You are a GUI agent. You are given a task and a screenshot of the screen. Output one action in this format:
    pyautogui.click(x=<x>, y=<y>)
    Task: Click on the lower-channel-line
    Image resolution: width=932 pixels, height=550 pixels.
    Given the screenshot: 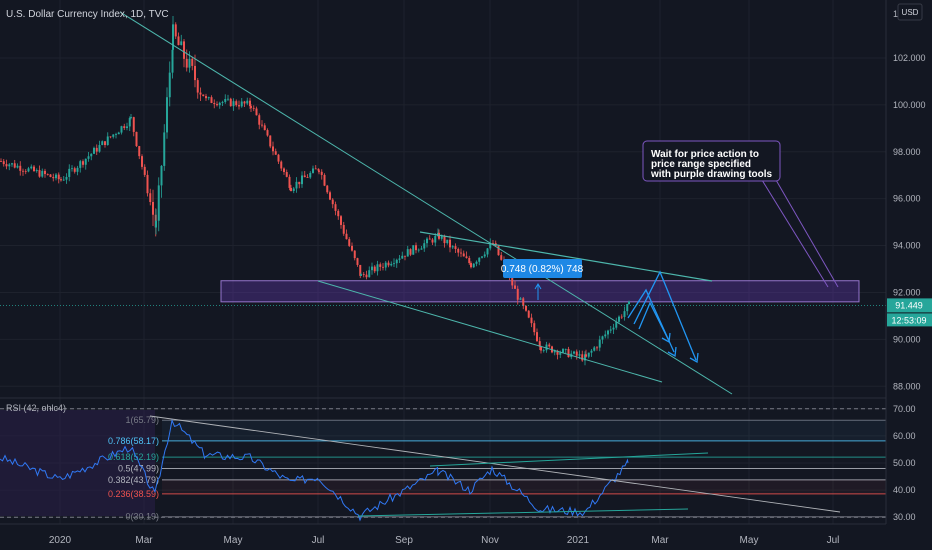 What is the action you would take?
    pyautogui.click(x=490, y=331)
    